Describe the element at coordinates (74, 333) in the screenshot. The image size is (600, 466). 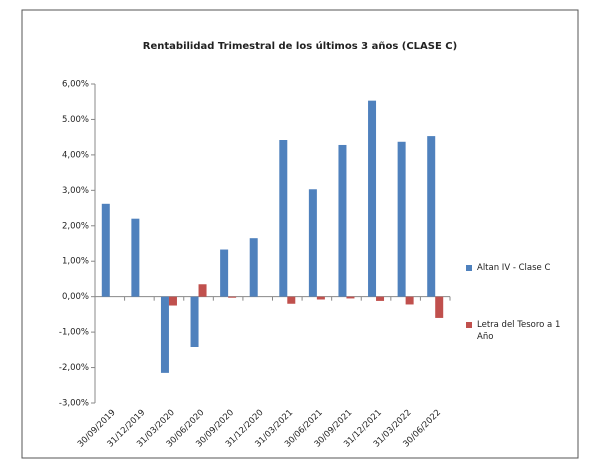
I see `y-tick-label: -1,00%` at that location.